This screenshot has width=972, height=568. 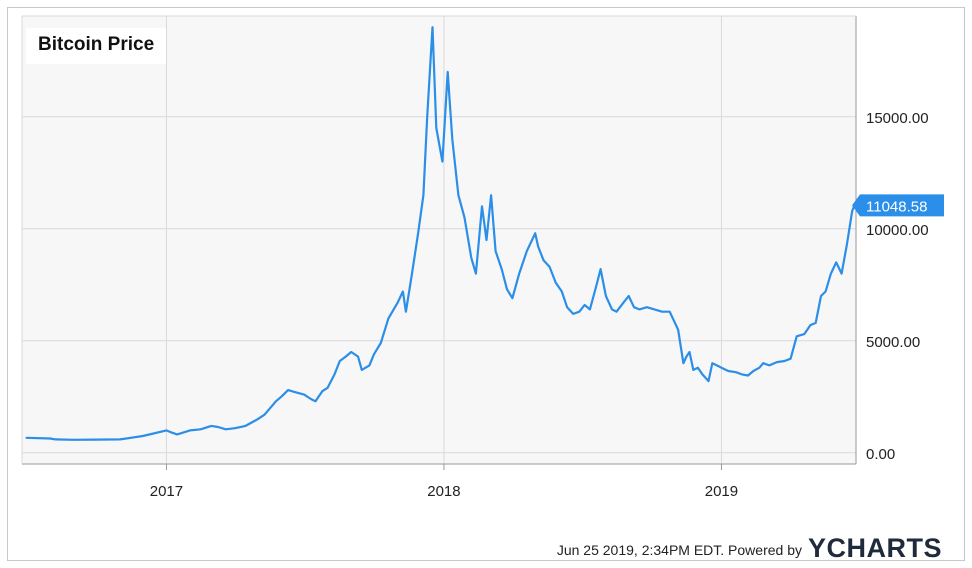 I want to click on x-tick-label: 2017, so click(x=166, y=491).